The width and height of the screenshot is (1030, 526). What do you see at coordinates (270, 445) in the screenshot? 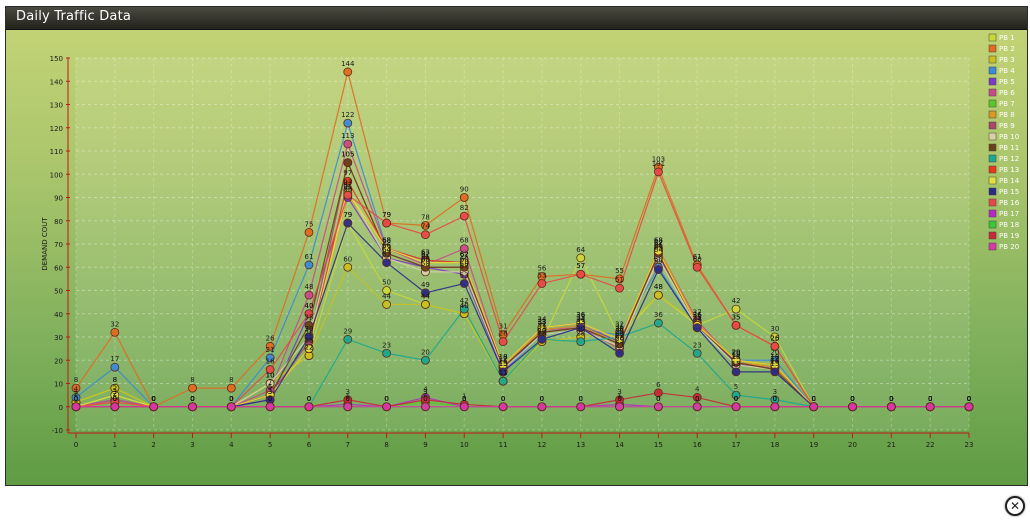
I see `x-tick-label: 5` at bounding box center [270, 445].